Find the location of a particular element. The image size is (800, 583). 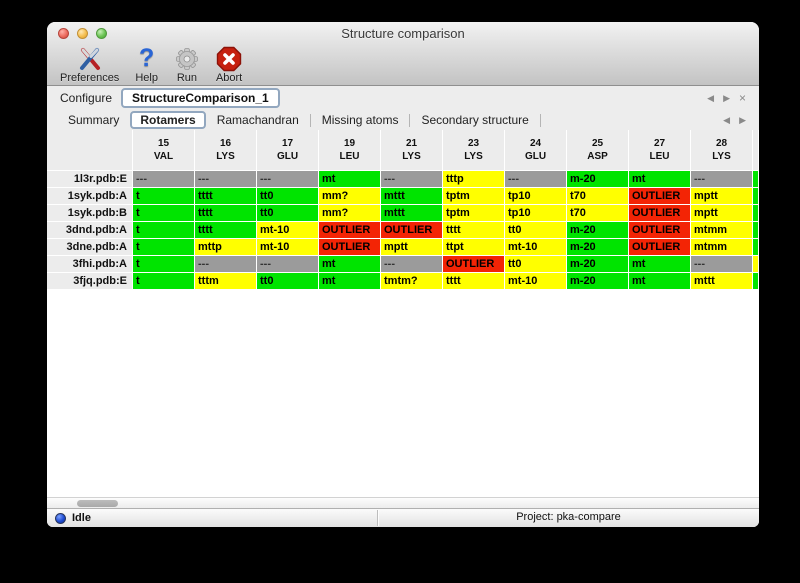

tab-secondary-structure: Secondary structure is located at coordinates (475, 120).